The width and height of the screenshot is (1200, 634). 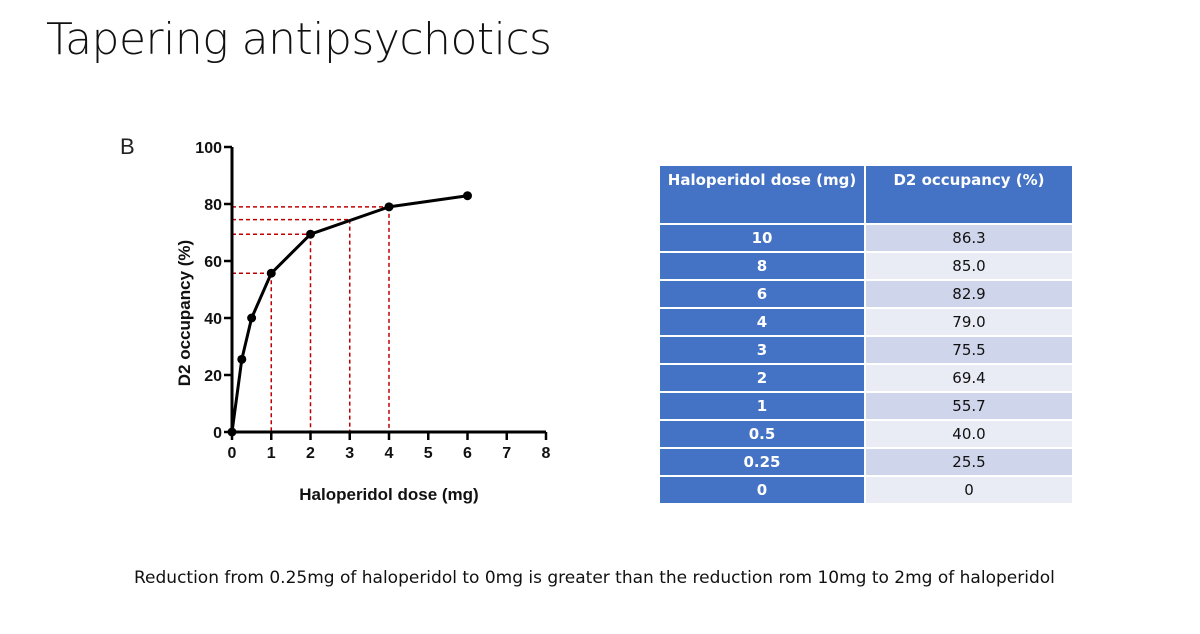 What do you see at coordinates (310, 453) in the screenshot?
I see `x-tick-label: 2` at bounding box center [310, 453].